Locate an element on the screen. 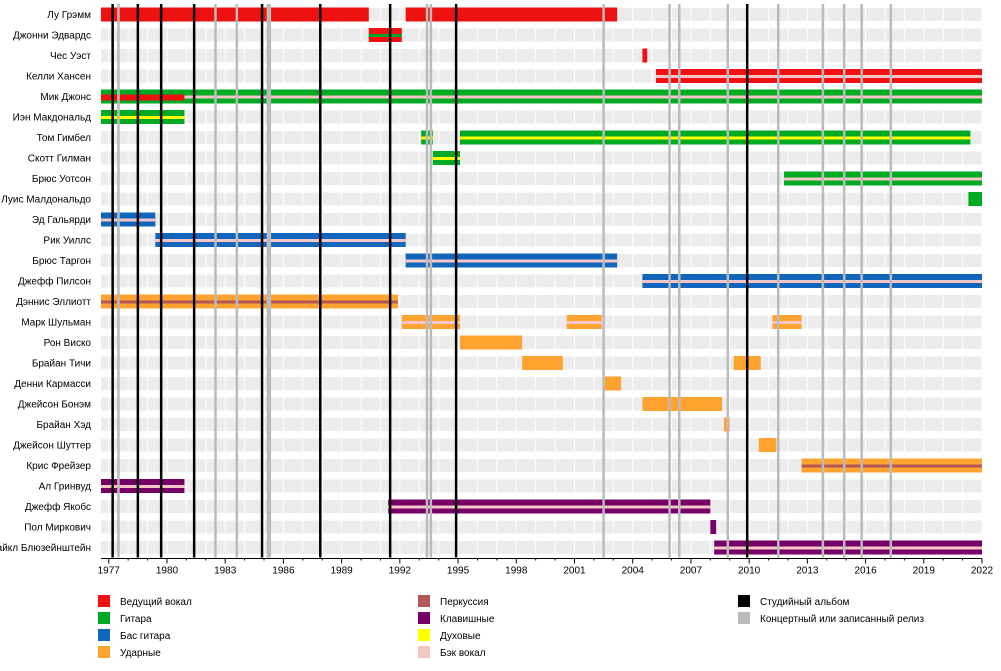 This screenshot has width=1001, height=671. member-bar-overlay is located at coordinates (143, 97).